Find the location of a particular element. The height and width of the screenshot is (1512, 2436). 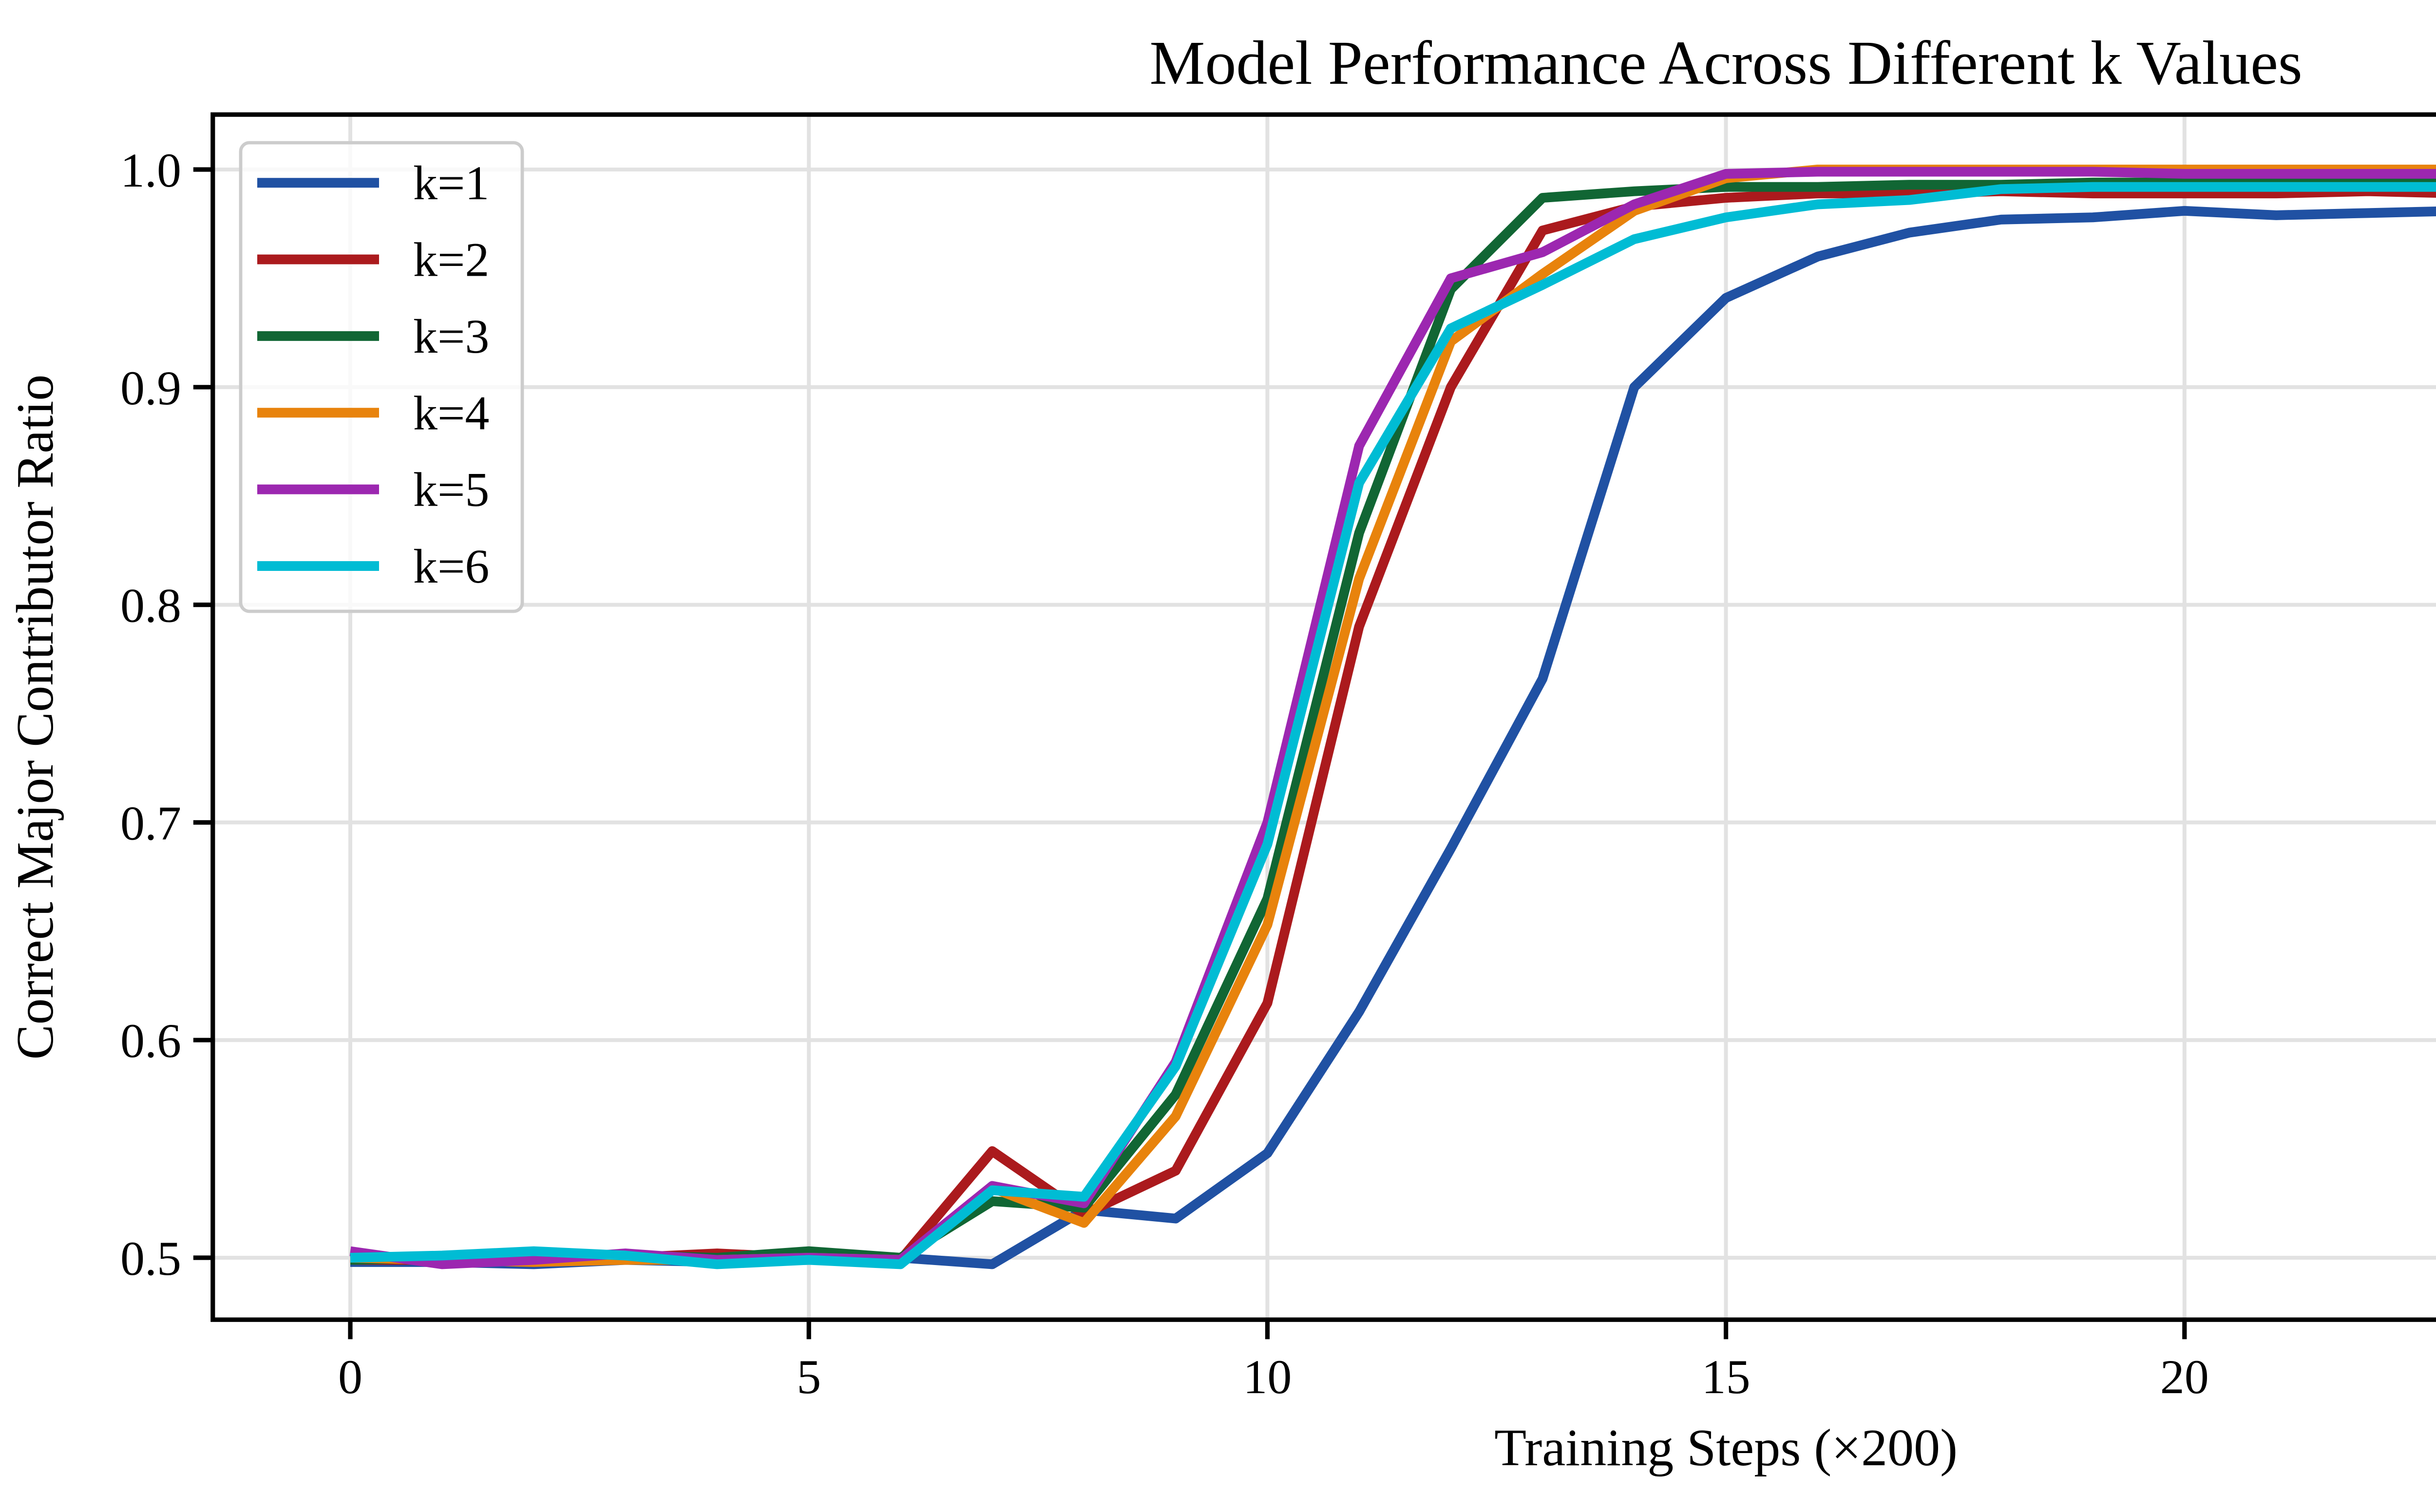

legend-label-k1: k=1 is located at coordinates (451, 183).